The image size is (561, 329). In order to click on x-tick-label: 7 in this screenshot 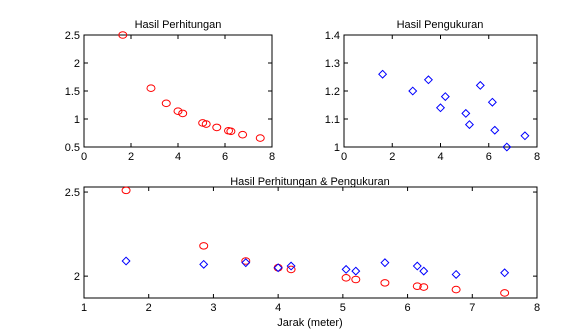, I will do `click(472, 308)`.